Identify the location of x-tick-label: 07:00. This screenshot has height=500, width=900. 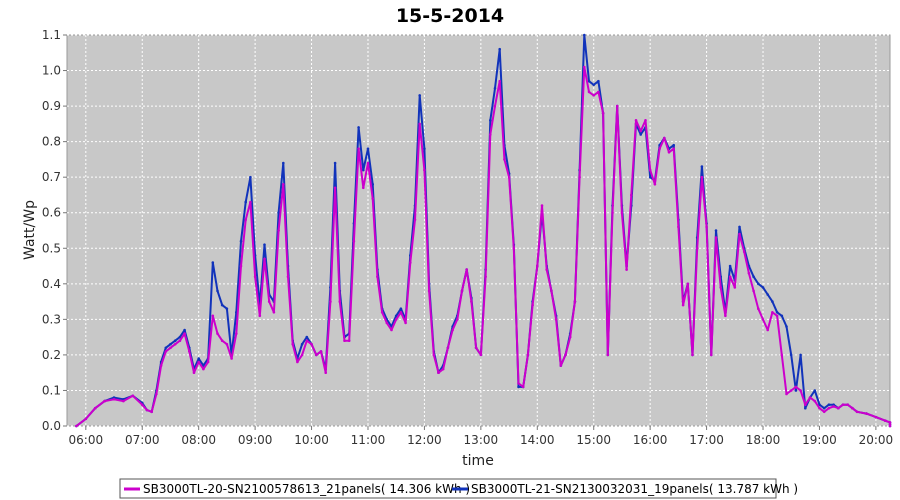
(142, 440).